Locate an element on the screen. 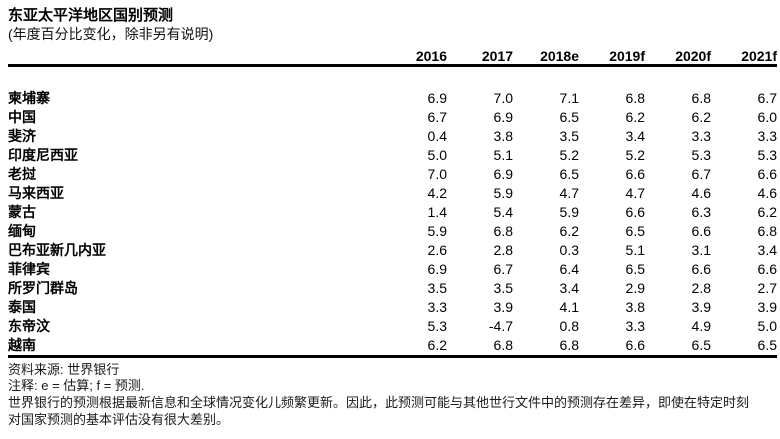 This screenshot has height=439, width=780. forecast-value-cell: 3.1 is located at coordinates (701, 250).